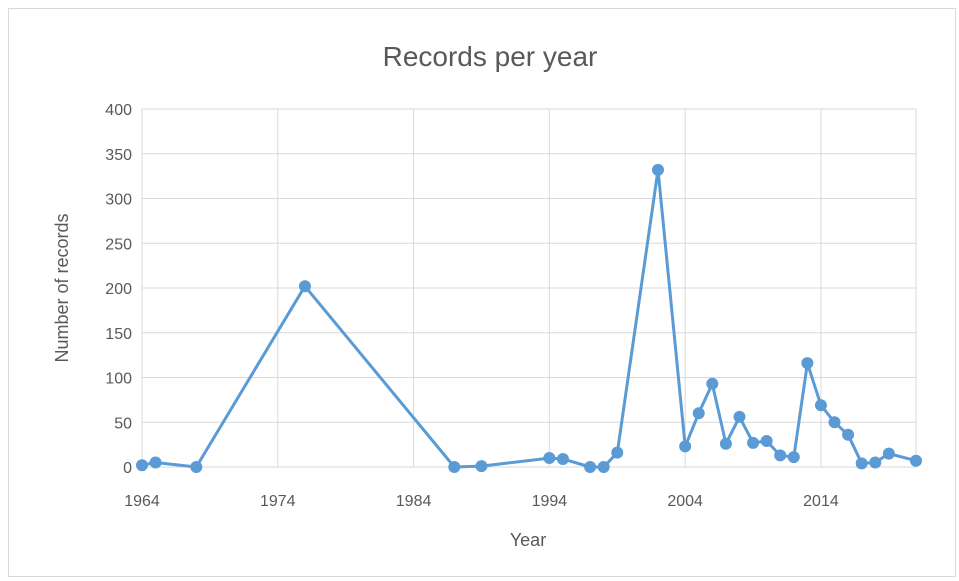 The height and width of the screenshot is (581, 959). Describe the element at coordinates (549, 458) in the screenshot. I see `data-point-1994` at that location.